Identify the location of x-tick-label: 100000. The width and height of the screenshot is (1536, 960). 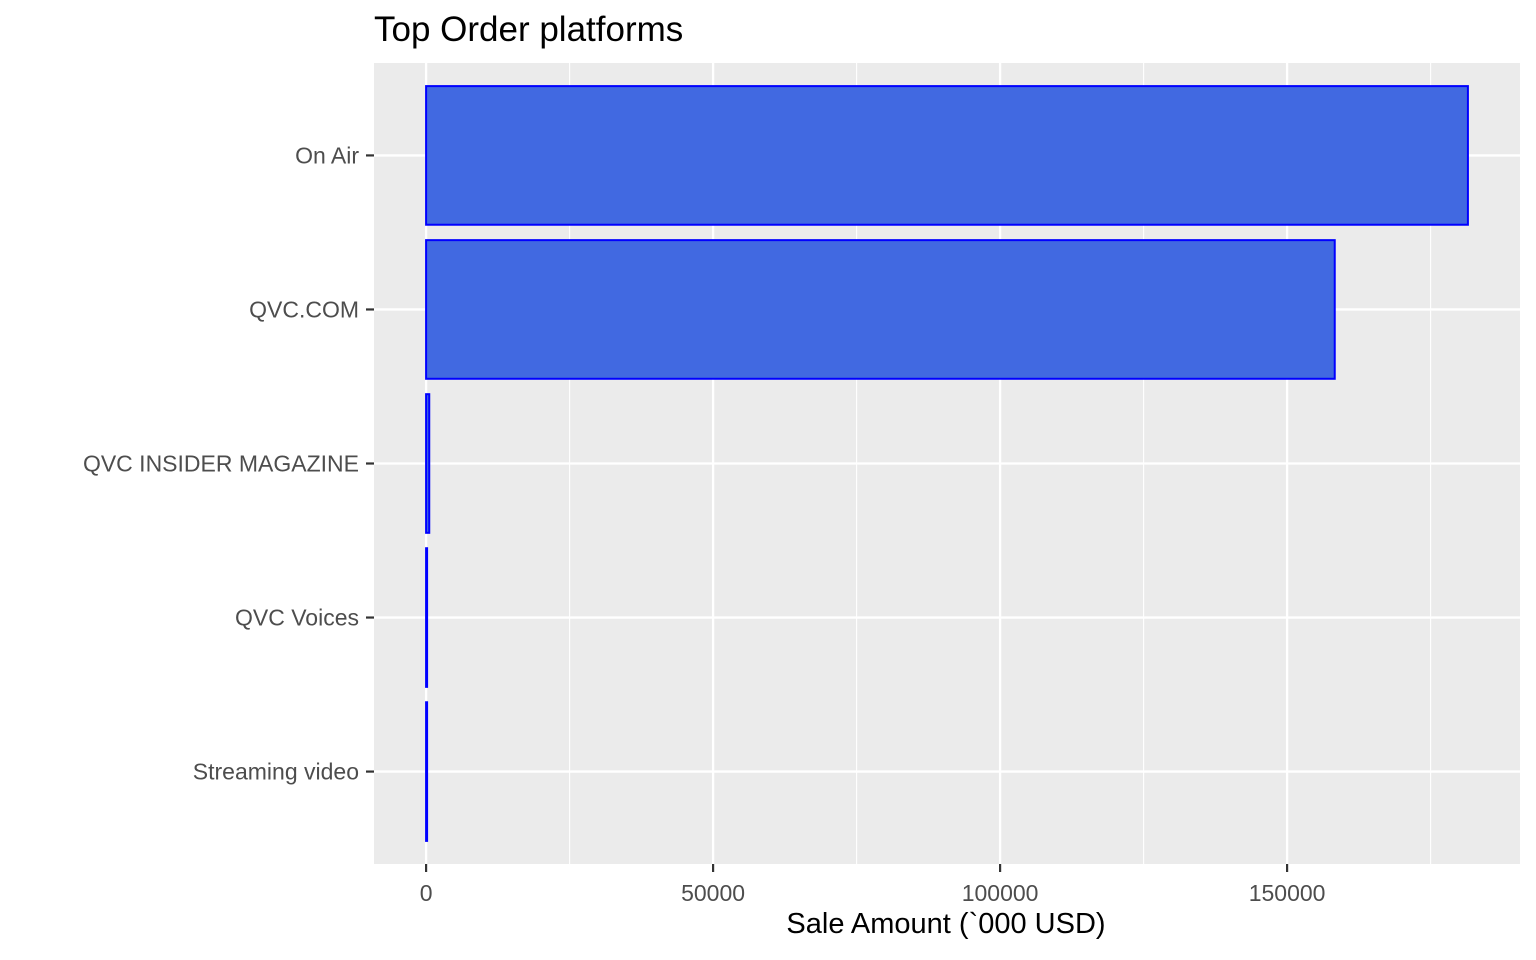
(1000, 893).